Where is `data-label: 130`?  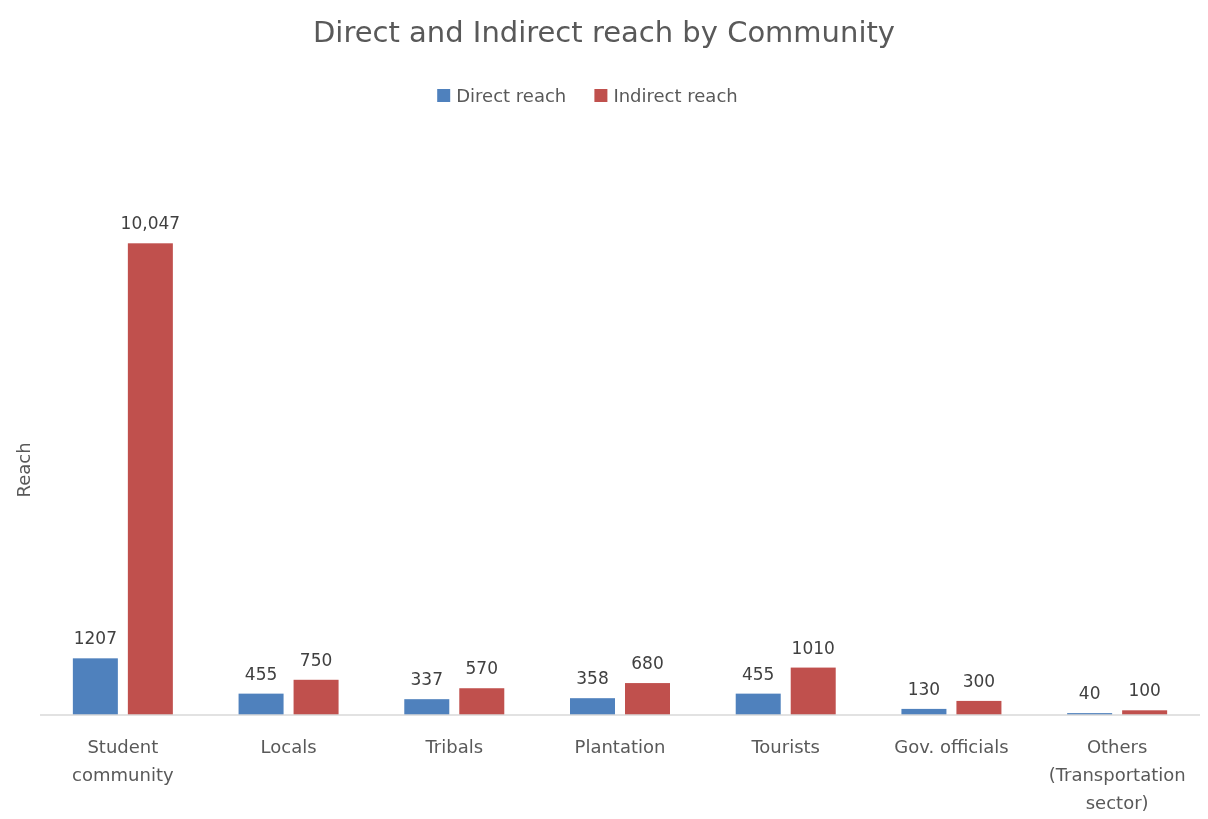
data-label: 130 is located at coordinates (924, 688).